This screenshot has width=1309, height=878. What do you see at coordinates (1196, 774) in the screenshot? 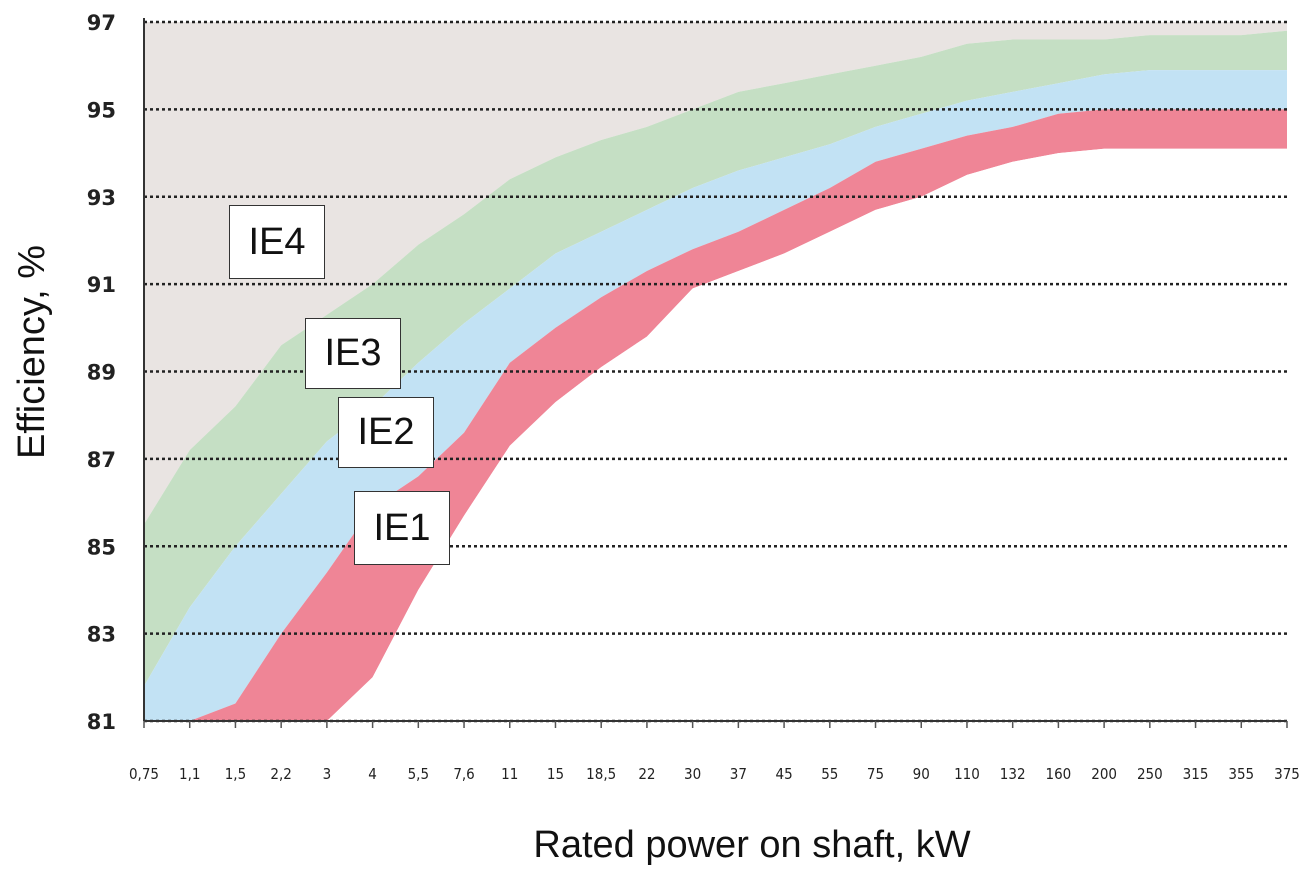
I see `x-tick-label: 315` at bounding box center [1196, 774].